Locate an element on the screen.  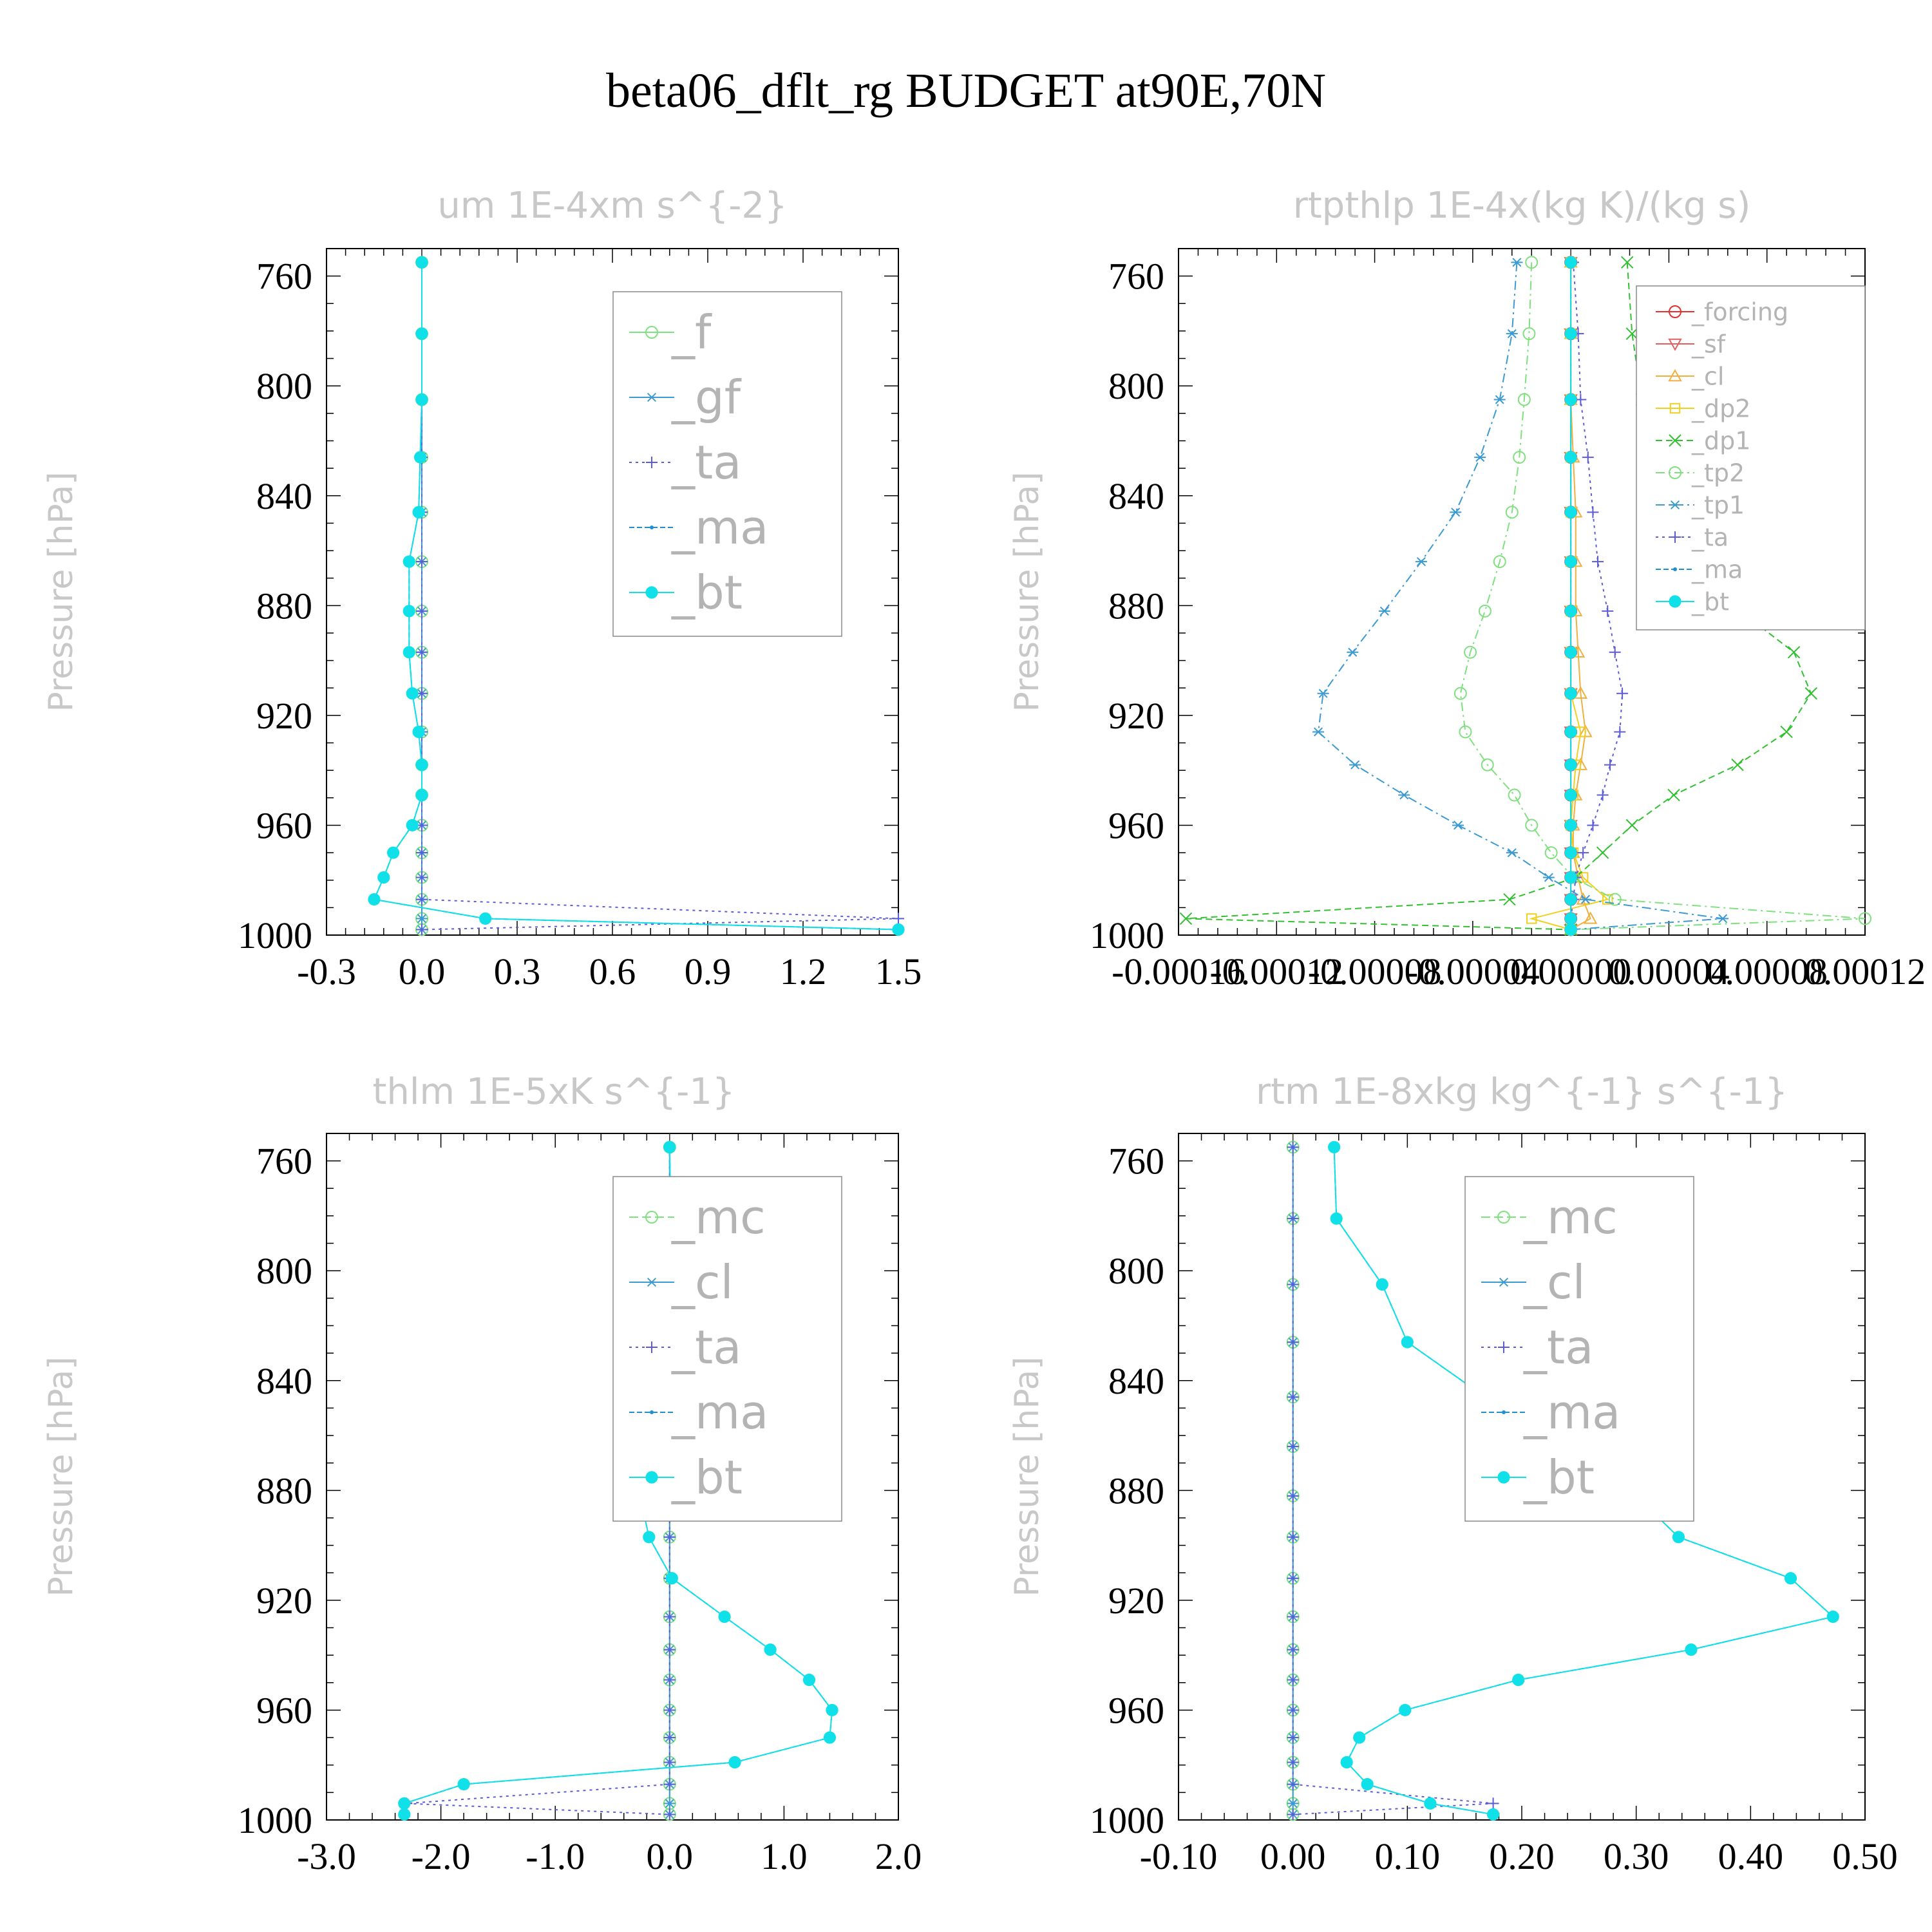
series-line is located at coordinates (1663, 596).